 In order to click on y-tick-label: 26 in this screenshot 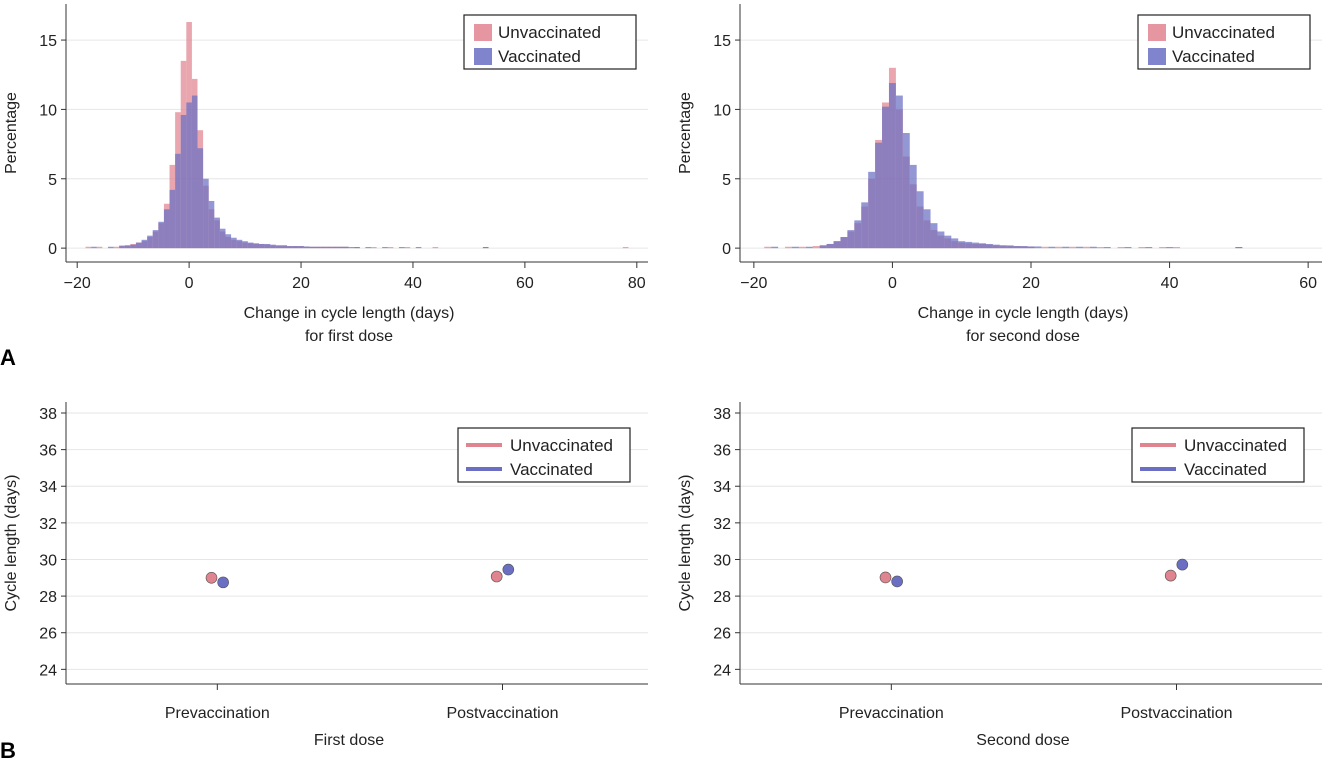, I will do `click(722, 634)`.